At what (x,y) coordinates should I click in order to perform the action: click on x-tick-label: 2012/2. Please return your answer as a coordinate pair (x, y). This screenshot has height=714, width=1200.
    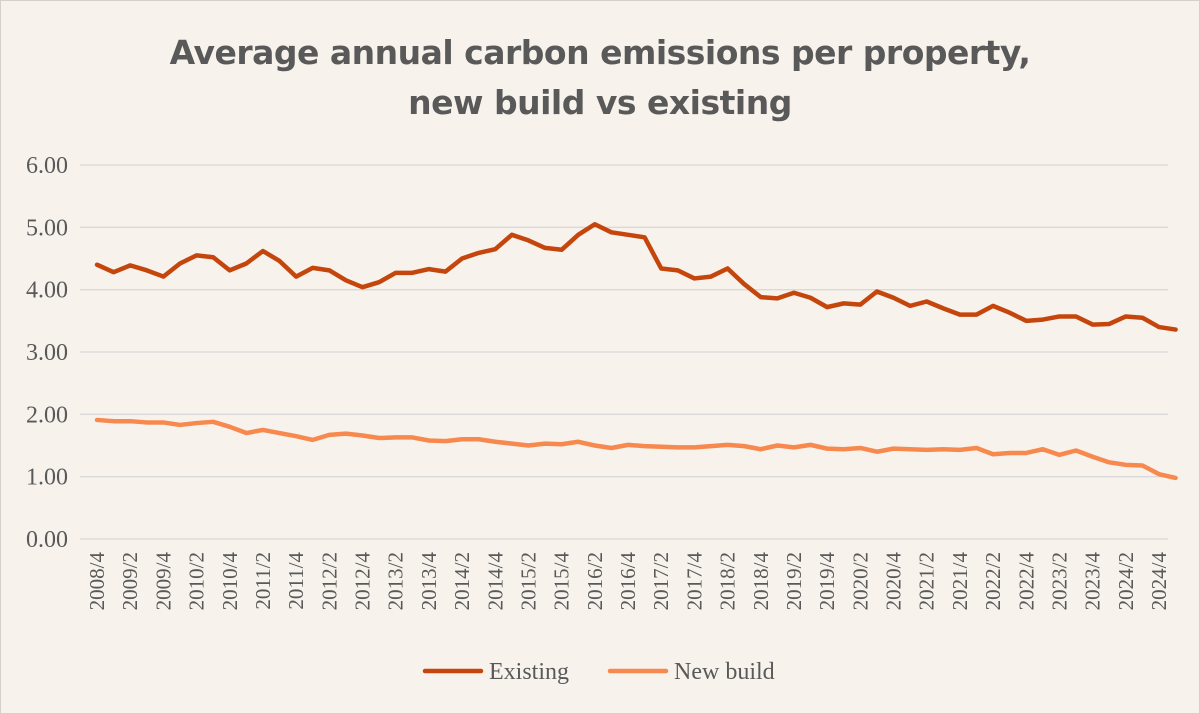
    Looking at the image, I should click on (329, 581).